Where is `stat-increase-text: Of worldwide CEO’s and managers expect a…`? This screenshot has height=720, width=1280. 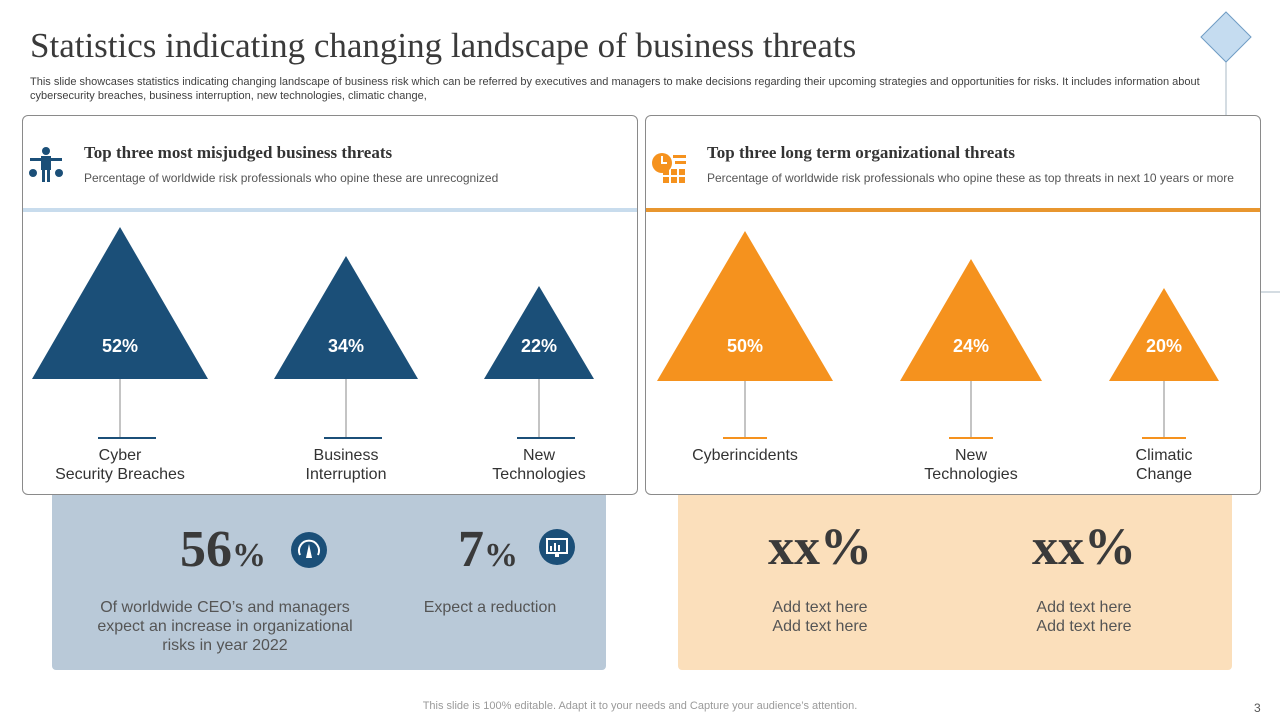
stat-increase-text: Of worldwide CEO’s and managers expect a… is located at coordinates (225, 626).